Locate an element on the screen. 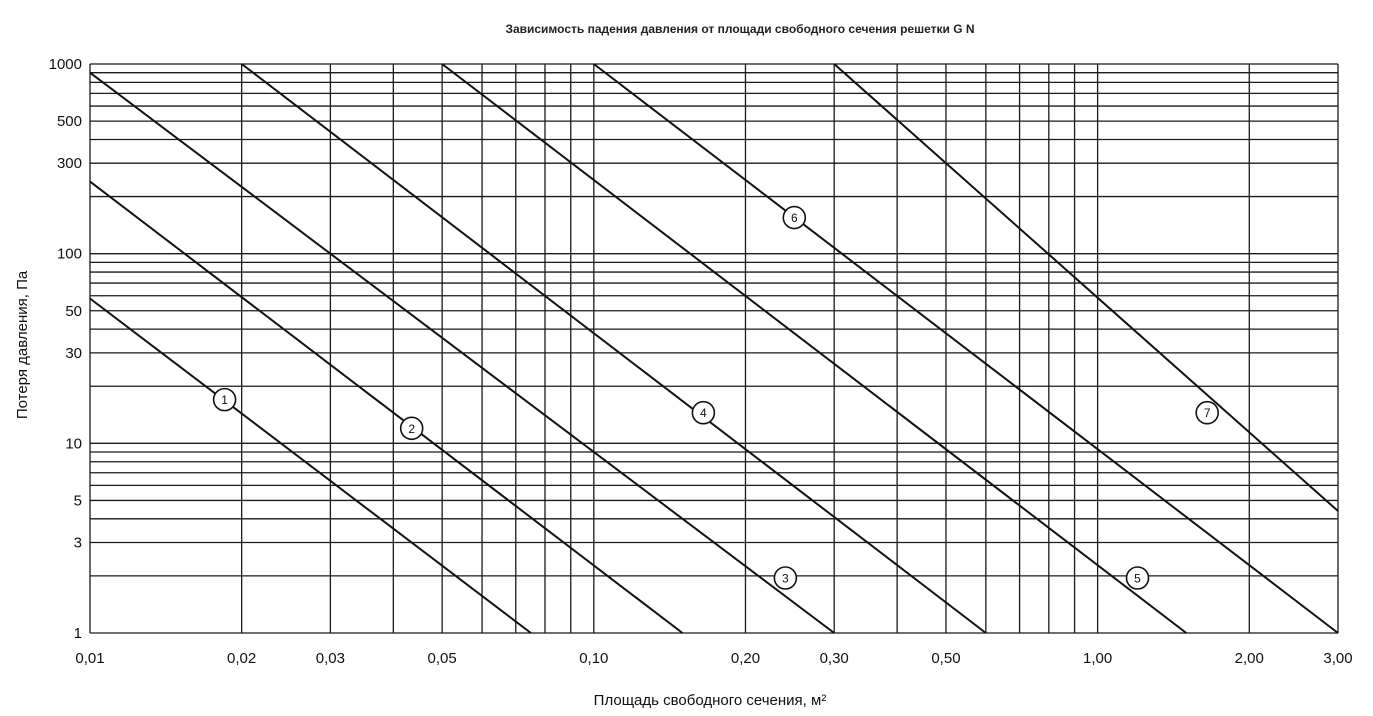 This screenshot has width=1373, height=716. series-marker-label: 2 is located at coordinates (411, 429).